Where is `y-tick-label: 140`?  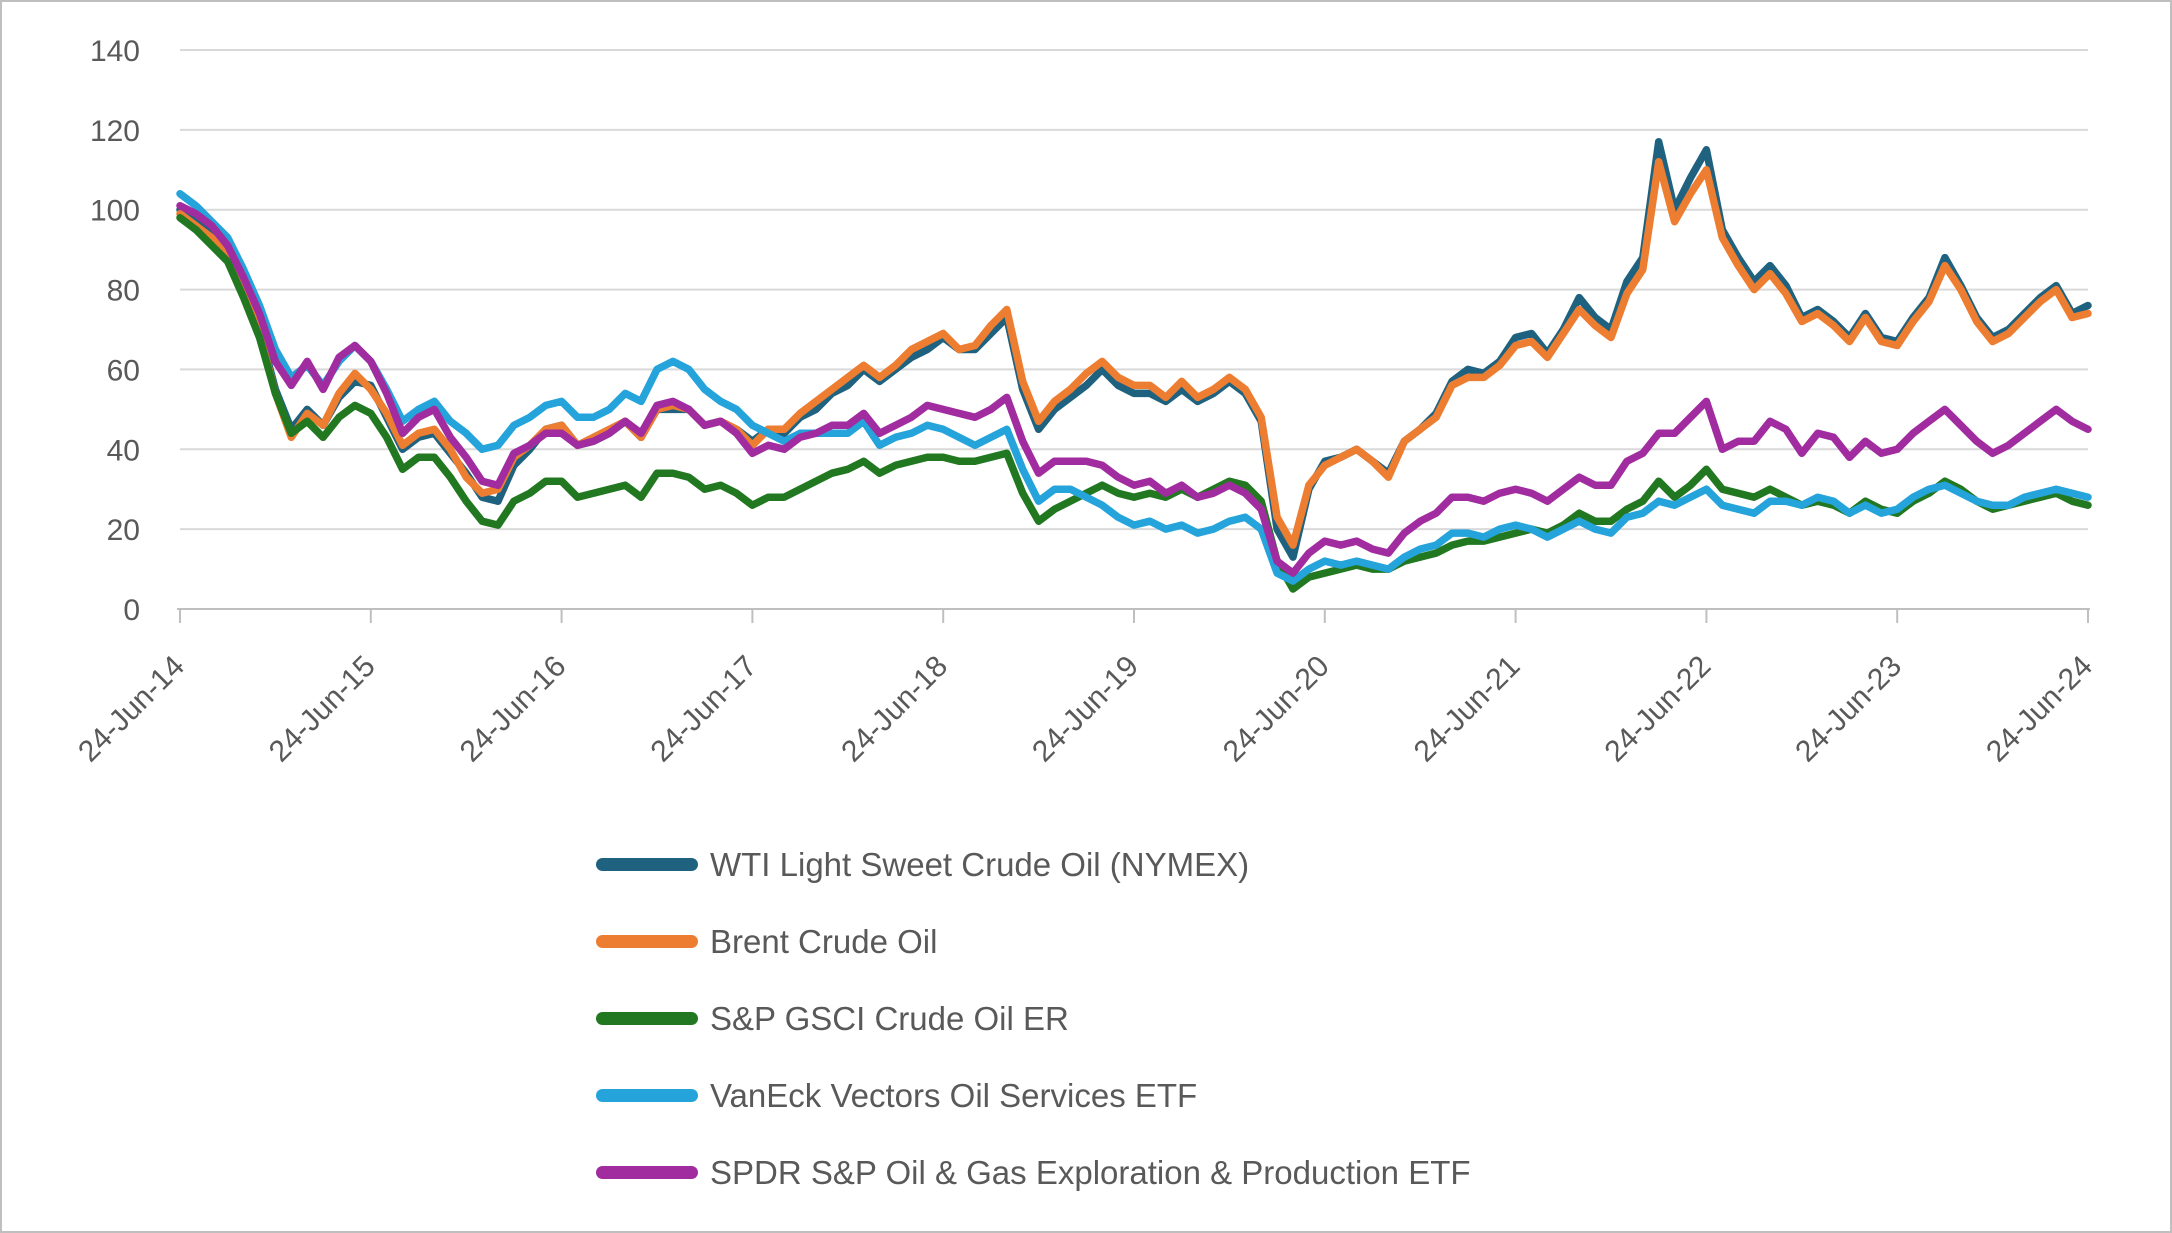 y-tick-label: 140 is located at coordinates (115, 51).